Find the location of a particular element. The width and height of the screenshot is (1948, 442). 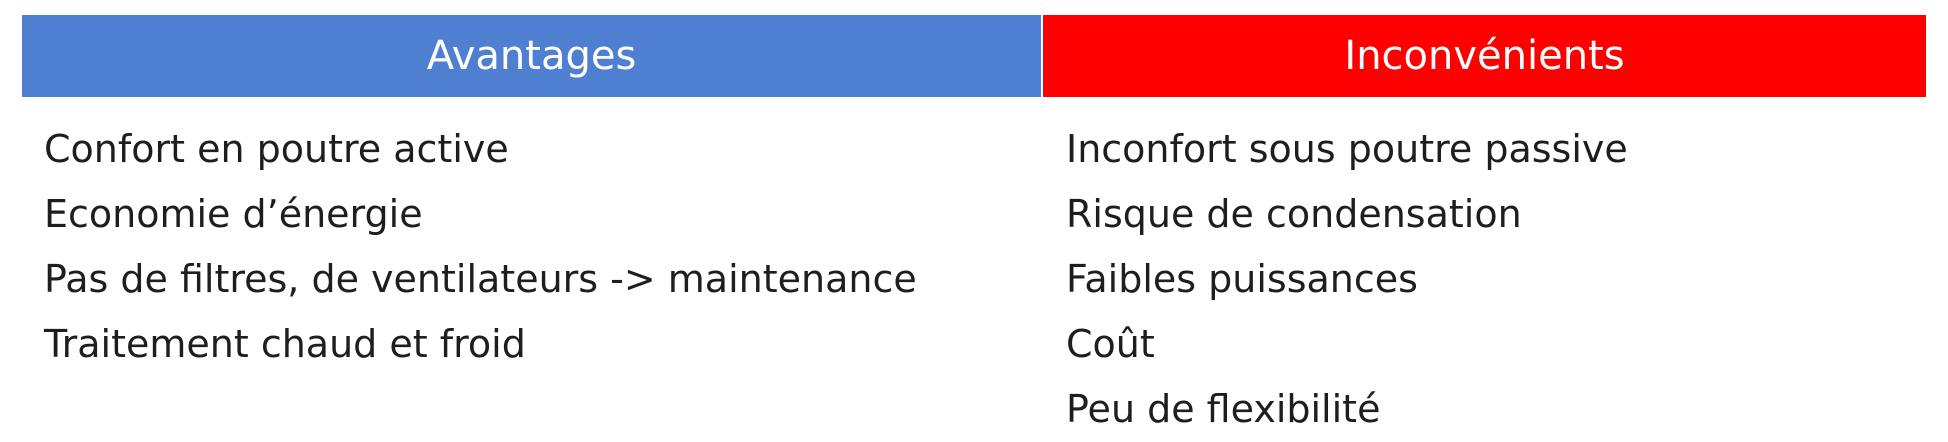

advantage-item: Traitement chaud et froid is located at coordinates (285, 344).